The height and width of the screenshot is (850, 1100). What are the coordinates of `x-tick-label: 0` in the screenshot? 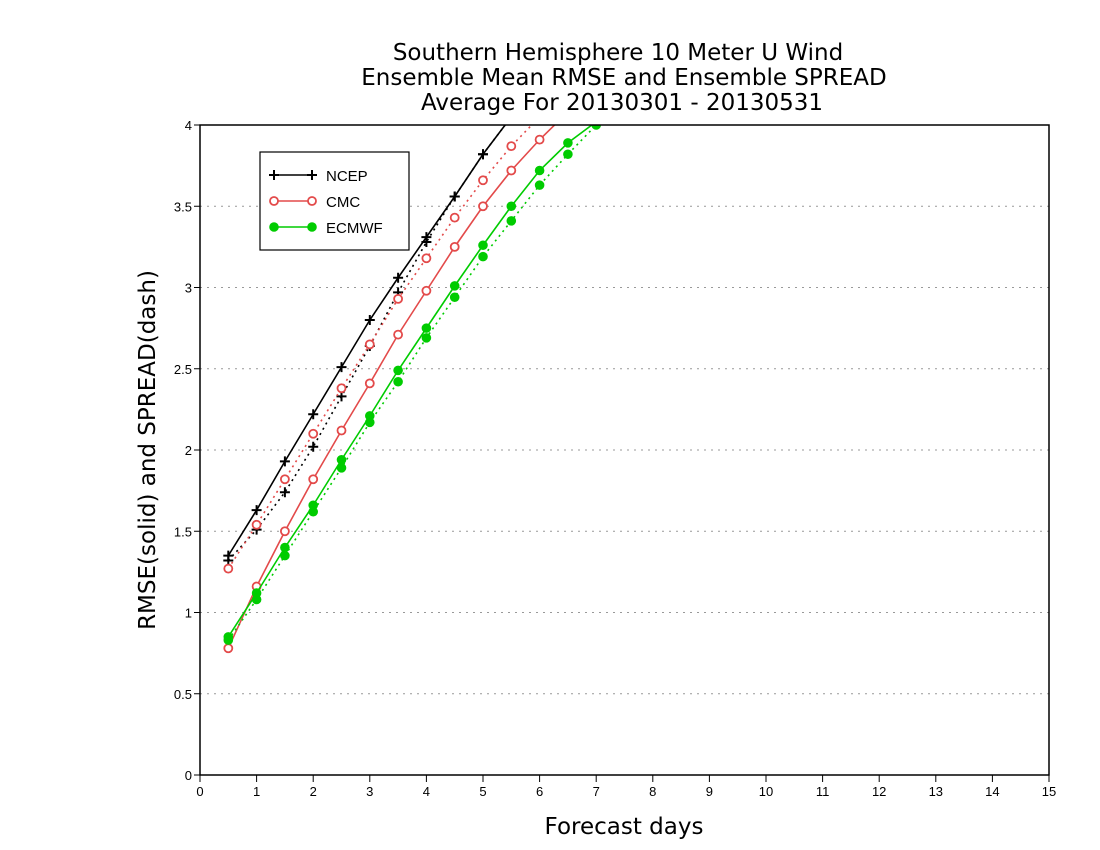 It's located at (199, 791).